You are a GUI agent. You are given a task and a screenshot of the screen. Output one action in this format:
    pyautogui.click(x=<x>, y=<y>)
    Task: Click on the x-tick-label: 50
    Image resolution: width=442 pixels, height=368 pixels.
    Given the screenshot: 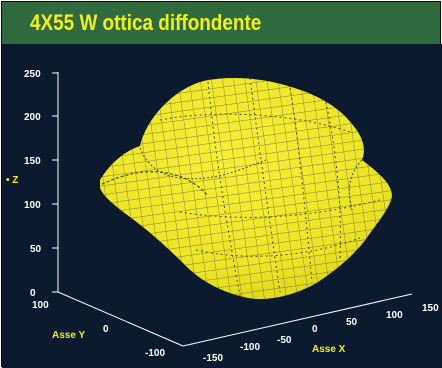 What is the action you would take?
    pyautogui.click(x=352, y=322)
    